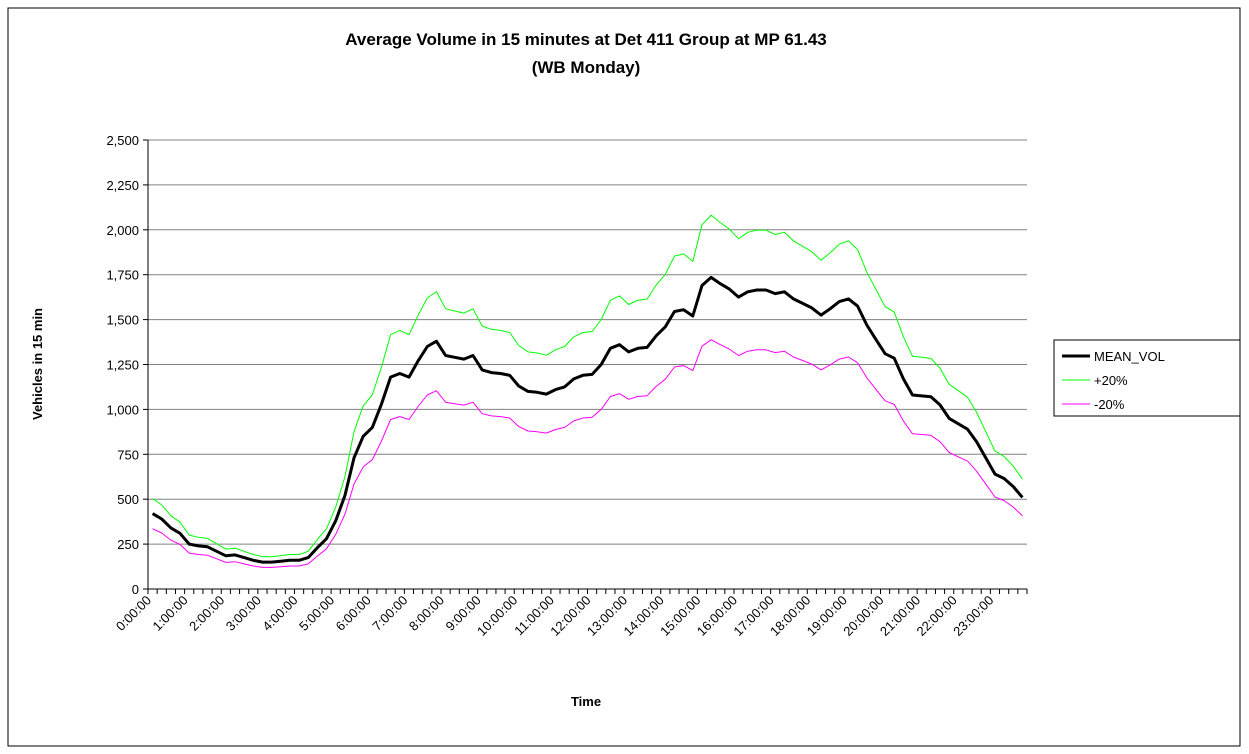 The width and height of the screenshot is (1249, 754). I want to click on y-tick-label: 1,500, so click(122, 320).